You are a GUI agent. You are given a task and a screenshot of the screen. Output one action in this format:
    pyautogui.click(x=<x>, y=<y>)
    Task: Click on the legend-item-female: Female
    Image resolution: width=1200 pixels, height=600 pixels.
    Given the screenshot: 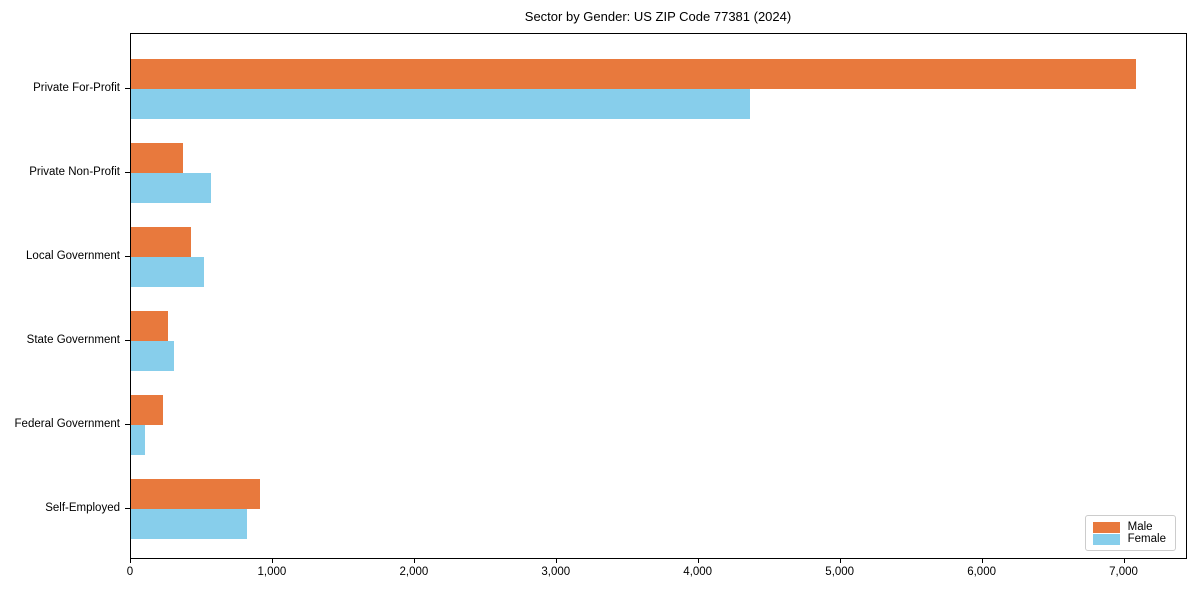 What is the action you would take?
    pyautogui.click(x=1129, y=539)
    